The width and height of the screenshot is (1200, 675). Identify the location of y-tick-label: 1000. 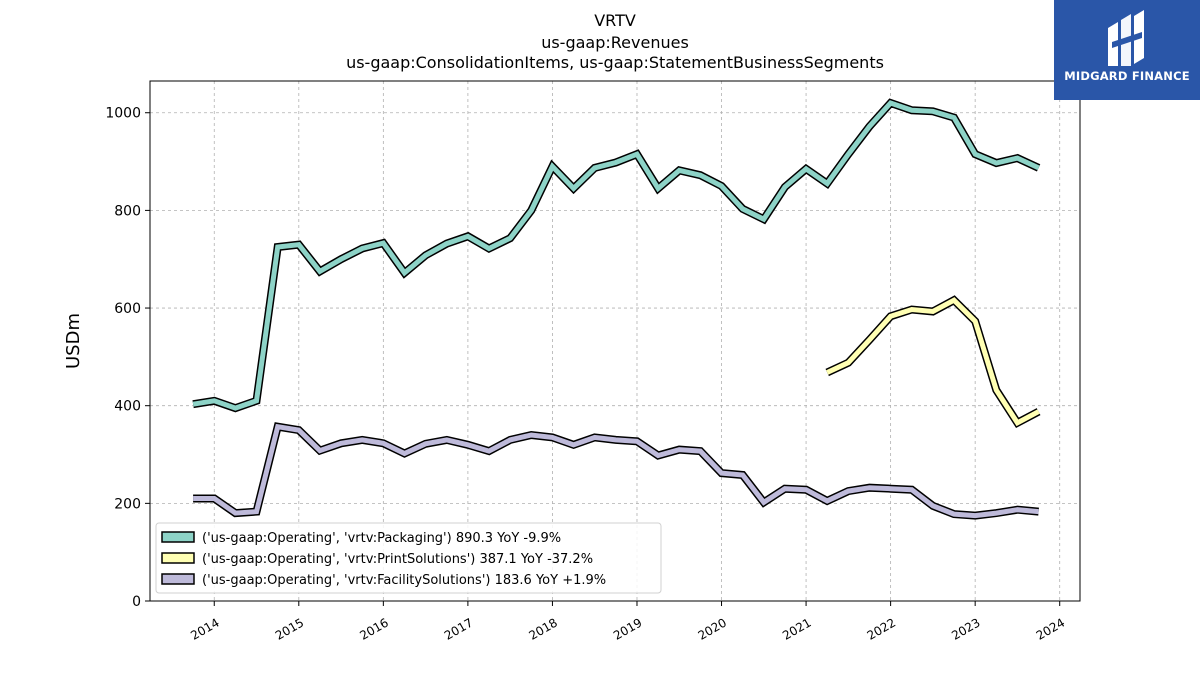
(123, 114).